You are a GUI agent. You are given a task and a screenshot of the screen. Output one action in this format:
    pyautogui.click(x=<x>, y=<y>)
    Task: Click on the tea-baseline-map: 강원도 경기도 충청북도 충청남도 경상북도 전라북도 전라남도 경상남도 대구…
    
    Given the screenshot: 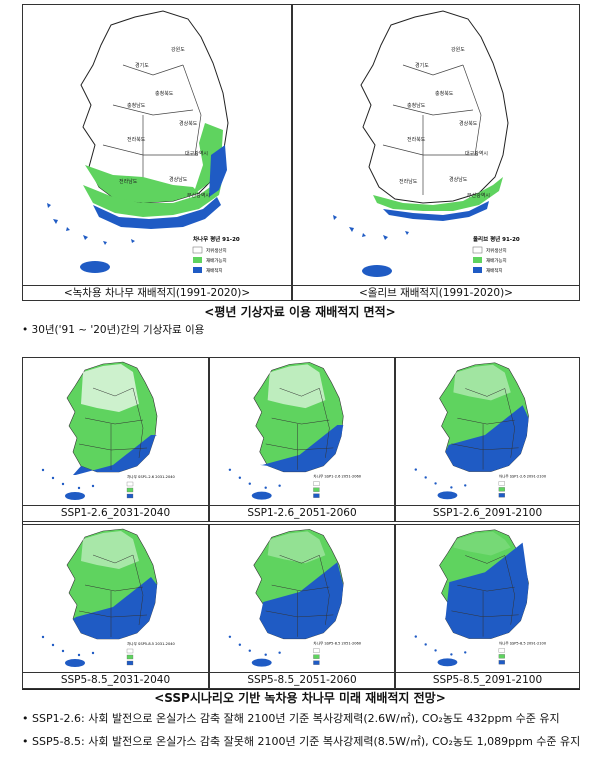 What is the action you would take?
    pyautogui.click(x=143, y=142)
    